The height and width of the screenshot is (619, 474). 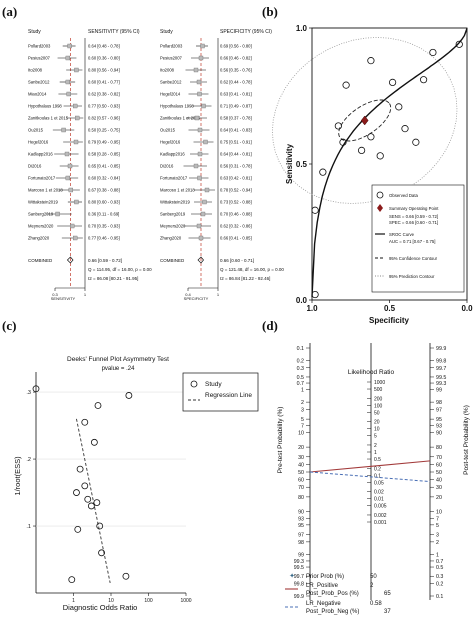 What do you see at coordinates (246, 32) in the screenshot?
I see `forest-header-metric: SPECIFICITY (95% CI)` at bounding box center [246, 32].